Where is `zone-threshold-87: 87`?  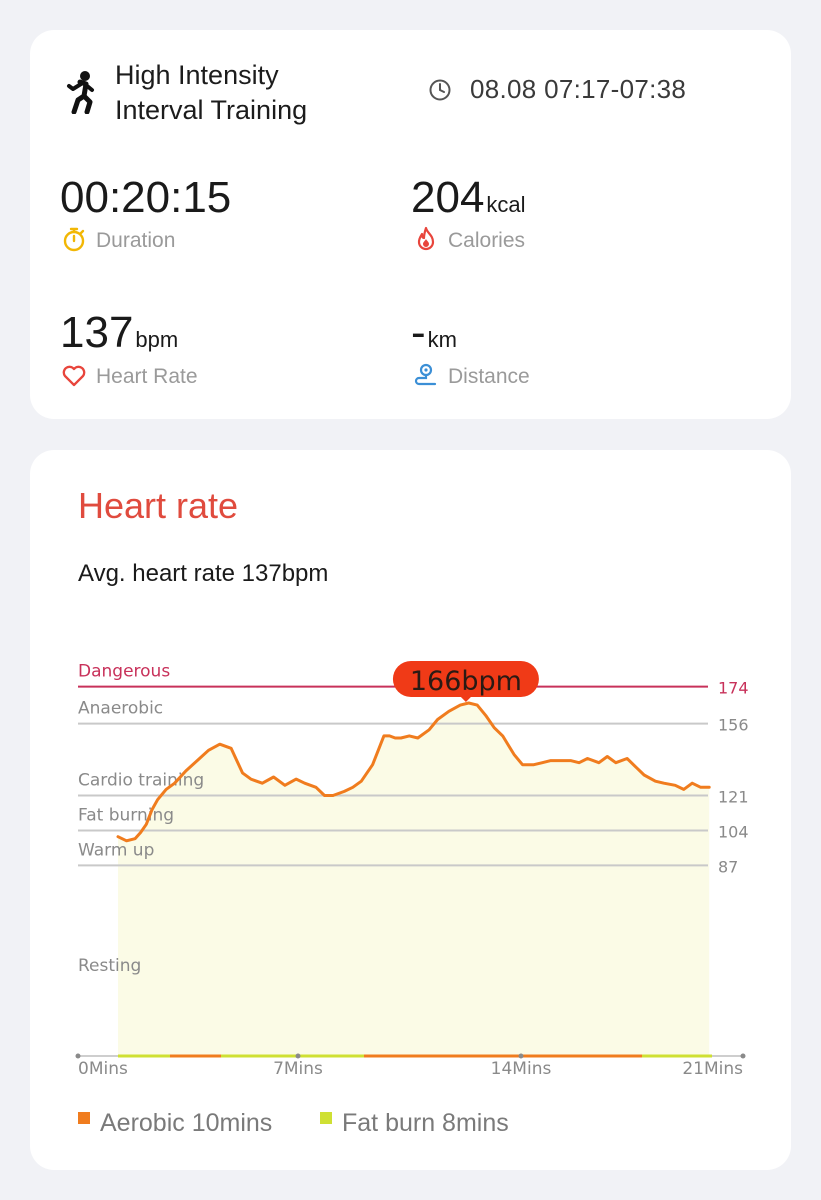 zone-threshold-87: 87 is located at coordinates (728, 866).